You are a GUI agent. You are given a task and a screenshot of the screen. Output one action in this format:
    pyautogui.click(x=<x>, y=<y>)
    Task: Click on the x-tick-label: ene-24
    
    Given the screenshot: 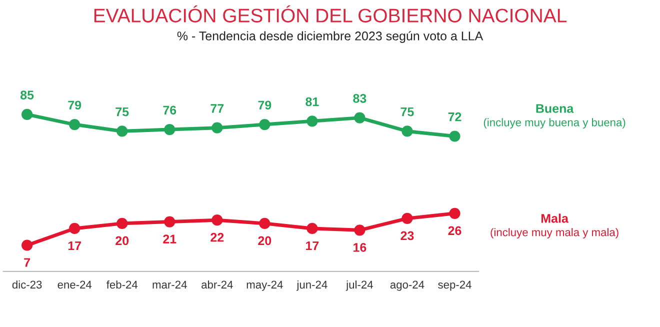 What is the action you would take?
    pyautogui.click(x=75, y=284)
    